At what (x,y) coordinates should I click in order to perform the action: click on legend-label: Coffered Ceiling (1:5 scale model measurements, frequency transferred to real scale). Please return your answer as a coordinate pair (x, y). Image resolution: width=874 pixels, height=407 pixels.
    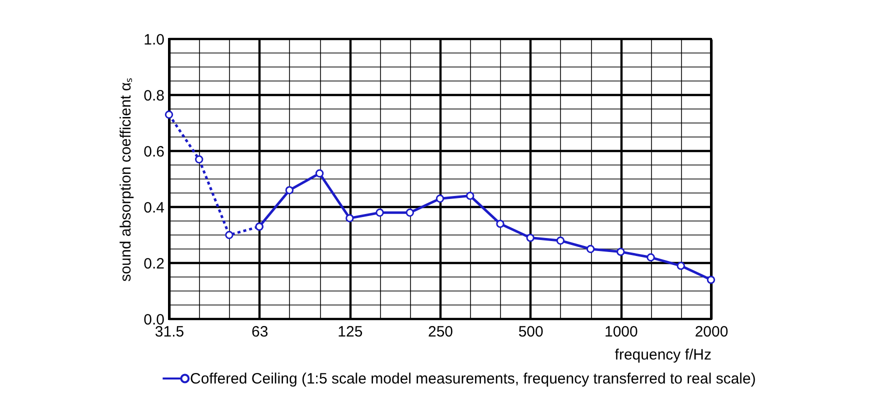
    Looking at the image, I should click on (473, 379).